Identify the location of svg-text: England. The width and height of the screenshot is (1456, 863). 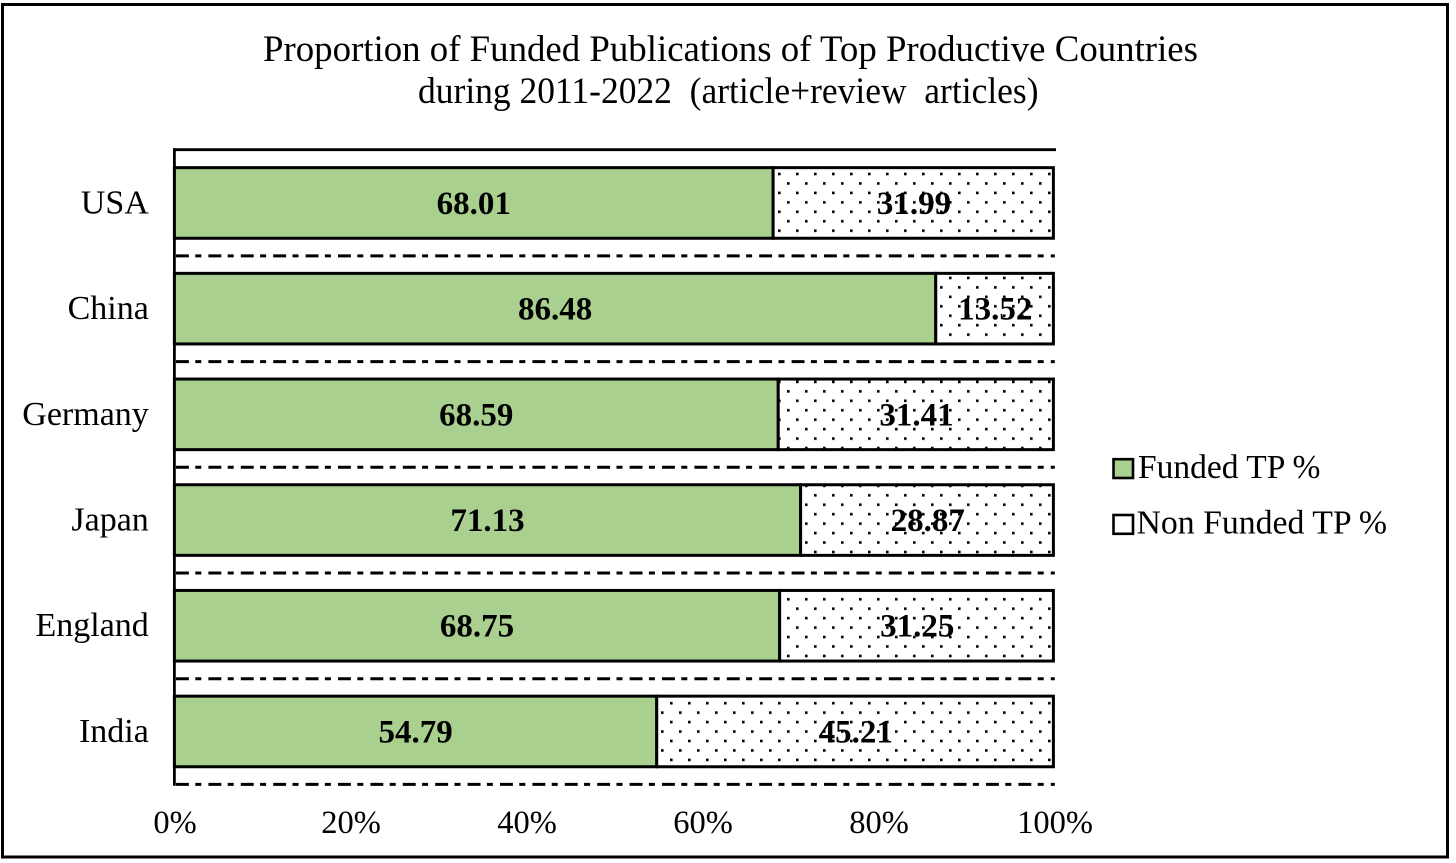
(91, 625).